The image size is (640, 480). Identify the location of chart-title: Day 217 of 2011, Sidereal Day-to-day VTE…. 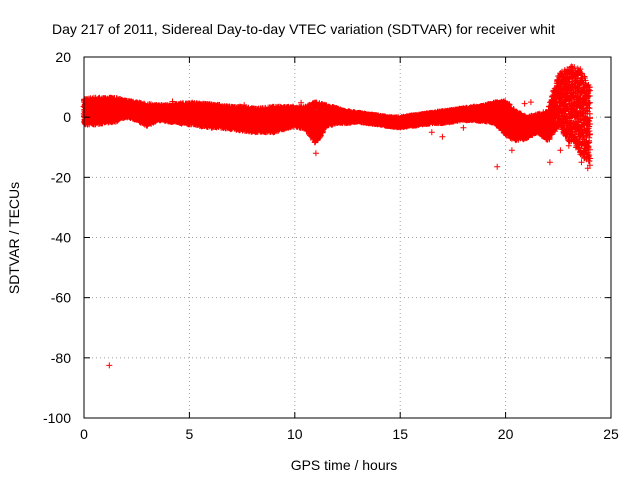
(303, 29).